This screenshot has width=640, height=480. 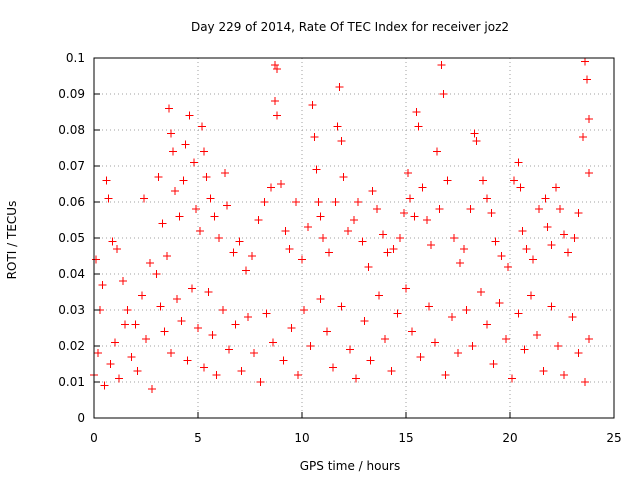 I want to click on x-tick-label: 25, so click(x=613, y=438).